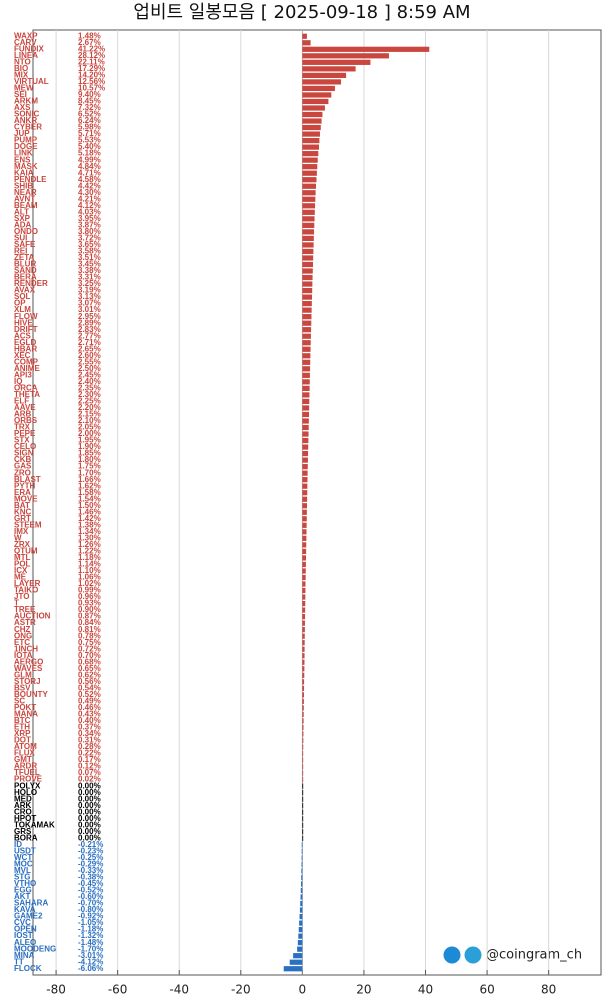 The height and width of the screenshot is (999, 604). Describe the element at coordinates (89, 577) in the screenshot. I see `value-label: 1.06%` at that location.